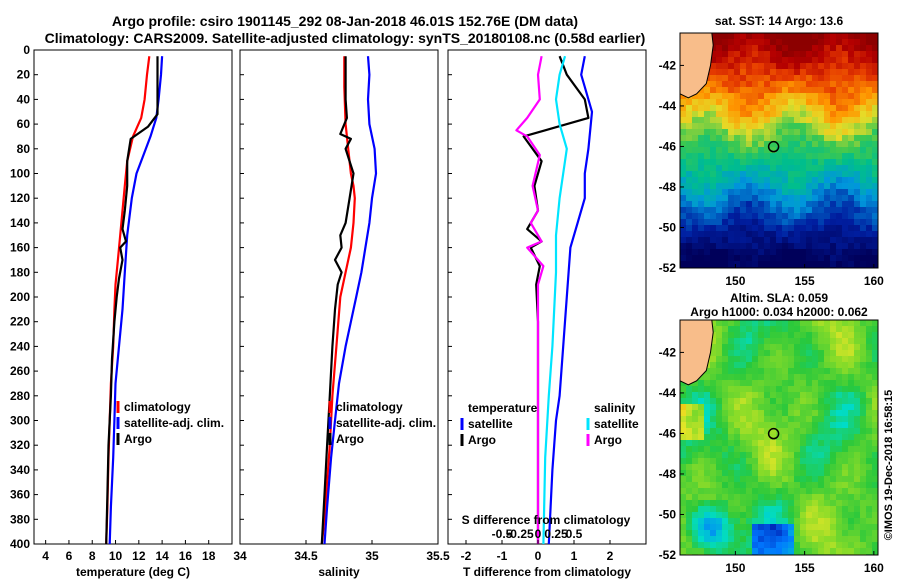  I want to click on depth-tick-label: 200, so click(20, 297).